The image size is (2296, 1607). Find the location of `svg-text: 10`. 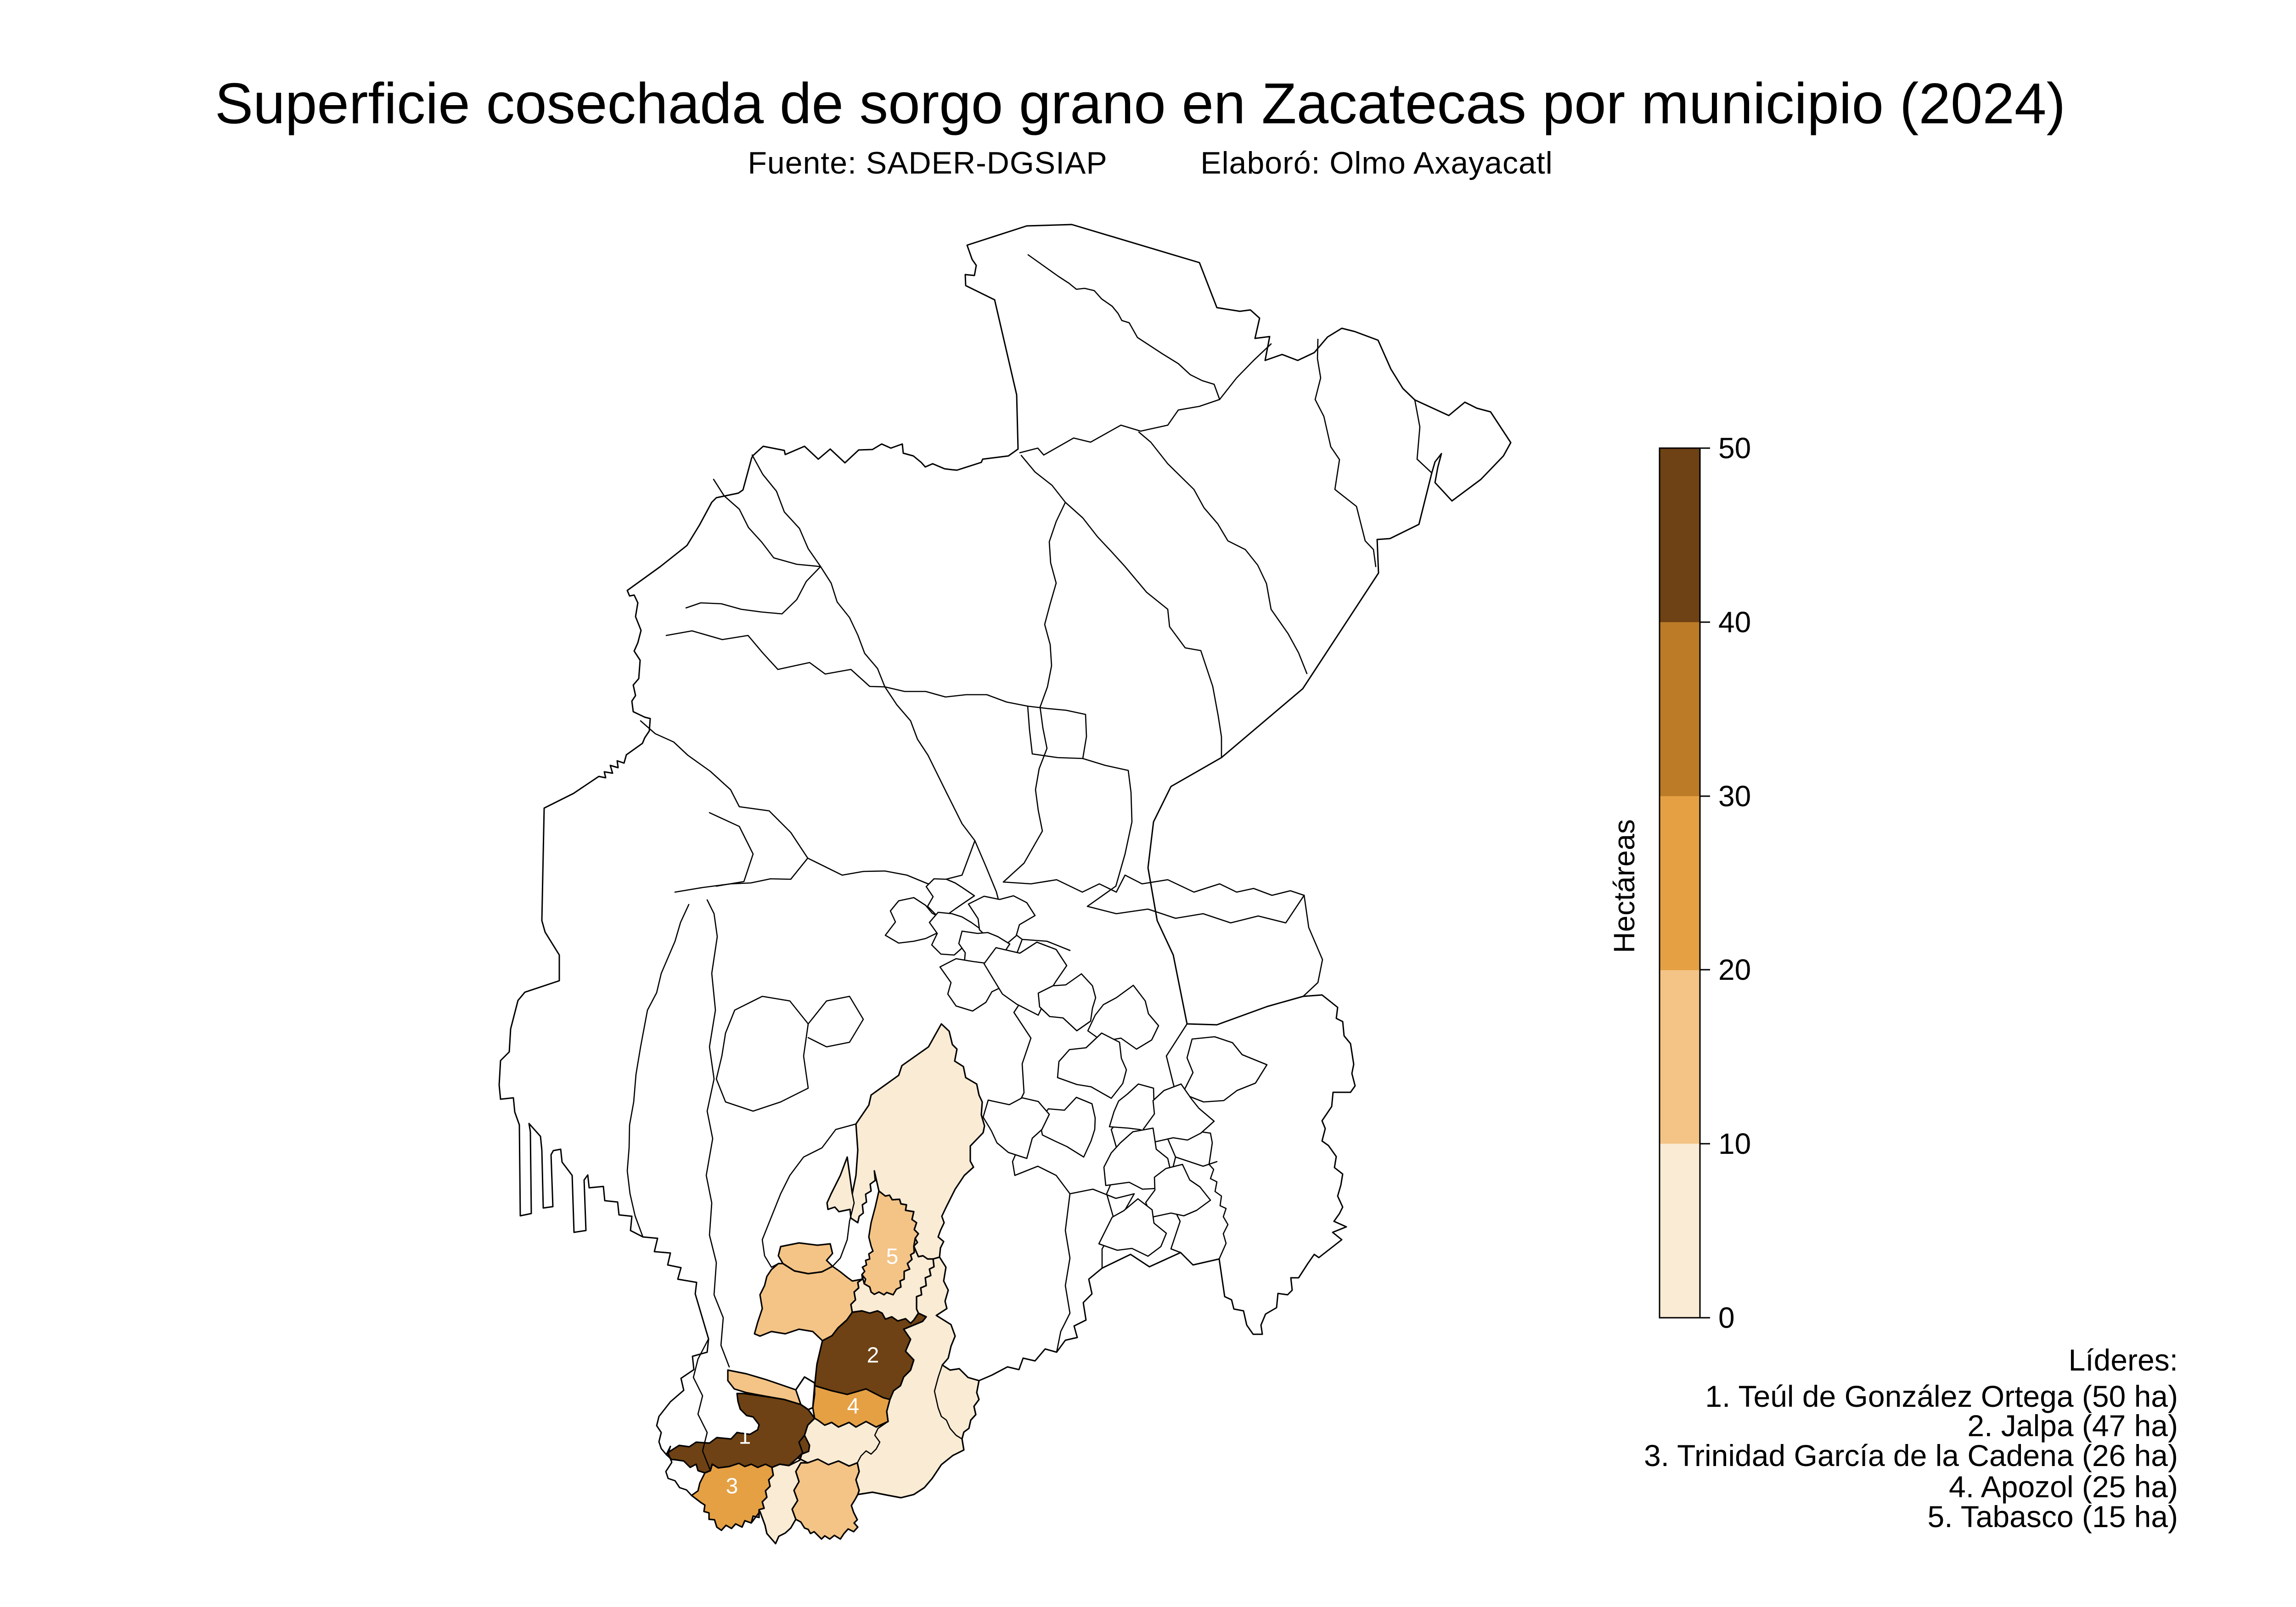

svg-text: 10 is located at coordinates (1735, 1143).